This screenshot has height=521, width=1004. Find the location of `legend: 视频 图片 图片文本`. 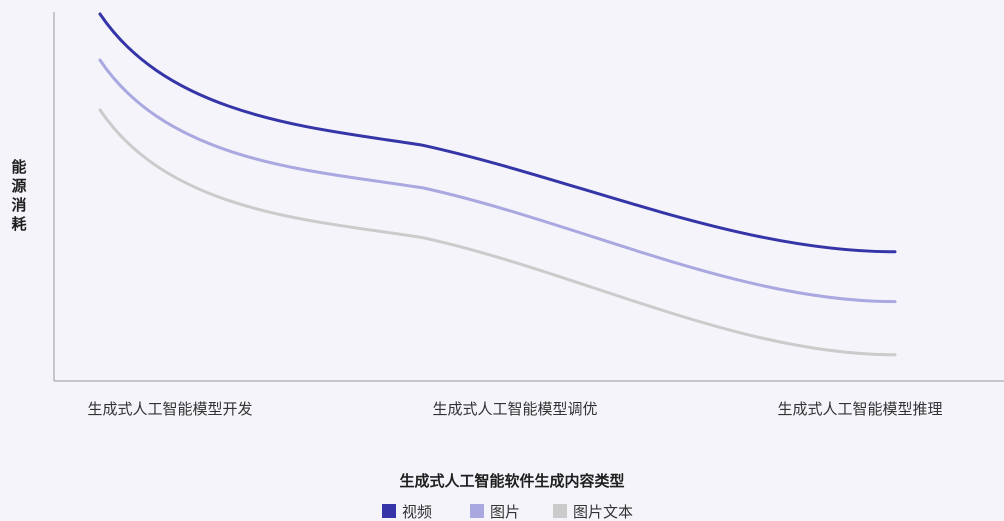

legend: 视频 图片 图片文本 is located at coordinates (507, 512).